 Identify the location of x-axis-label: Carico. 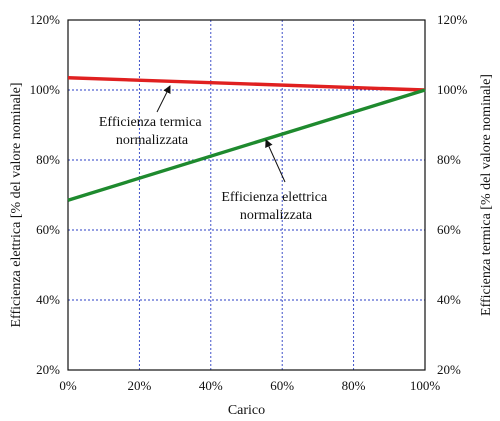
(246, 410).